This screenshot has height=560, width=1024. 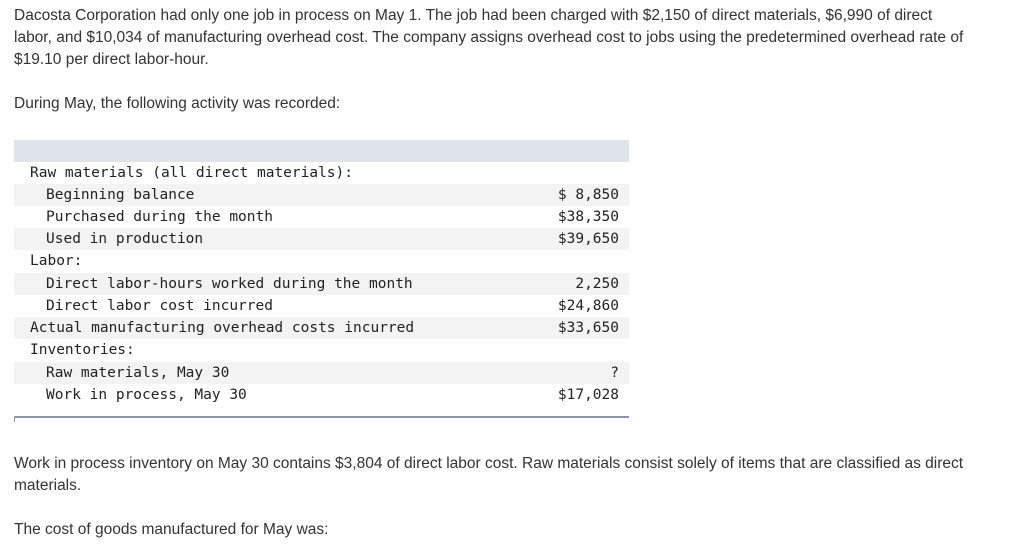 What do you see at coordinates (614, 373) in the screenshot?
I see `row-value: ?` at bounding box center [614, 373].